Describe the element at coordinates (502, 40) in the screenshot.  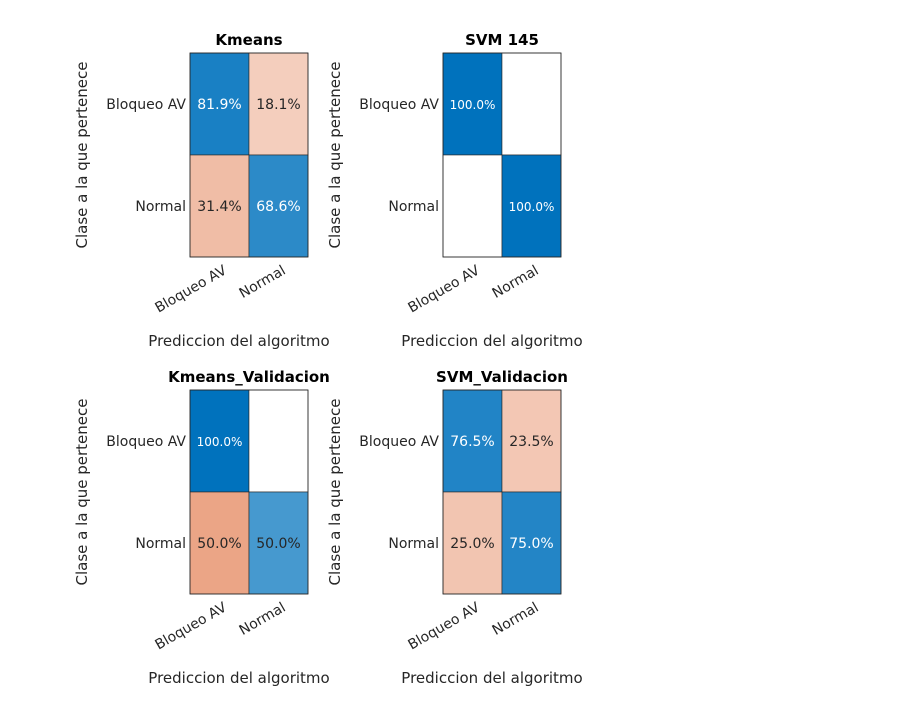
I see `panel-title: SVM 145` at that location.